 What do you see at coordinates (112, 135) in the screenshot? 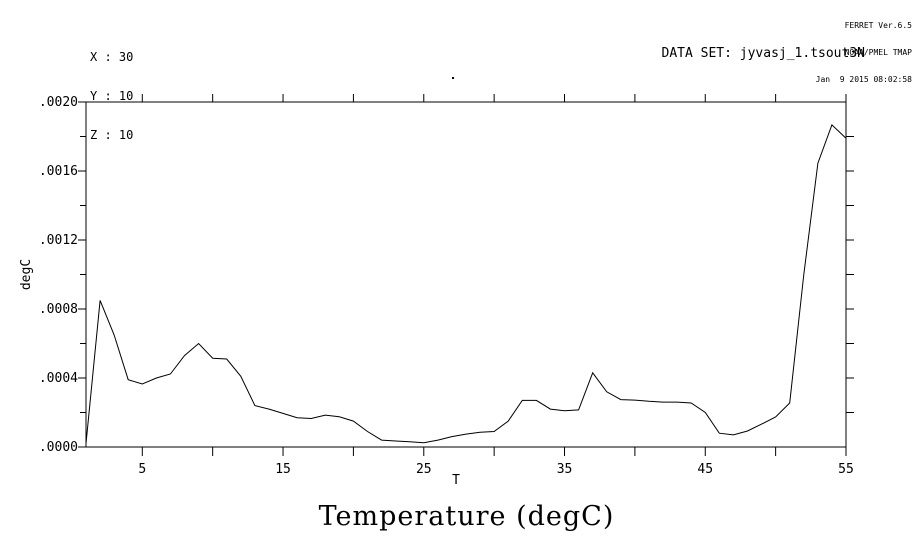
I see `context-z: Z : 10` at bounding box center [112, 135].